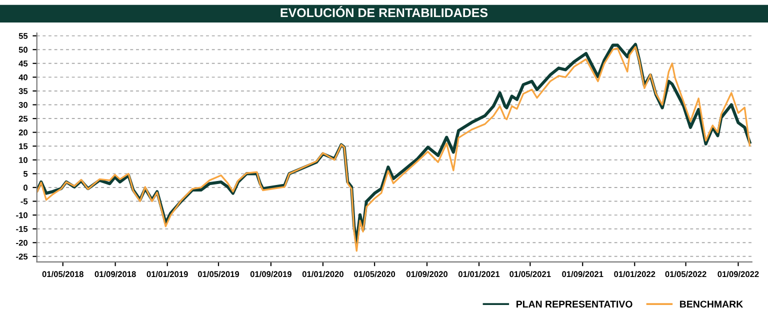 The width and height of the screenshot is (768, 321). I want to click on y-tick-label: 30, so click(23, 105).